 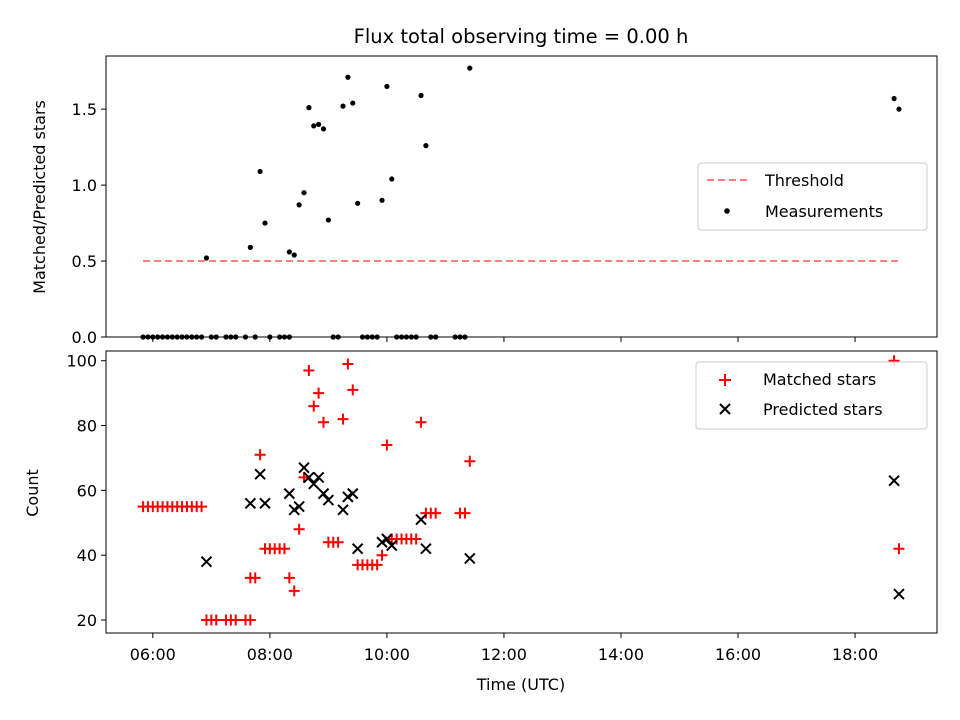 What do you see at coordinates (84, 337) in the screenshot?
I see `y-tick-label: 0.0` at bounding box center [84, 337].